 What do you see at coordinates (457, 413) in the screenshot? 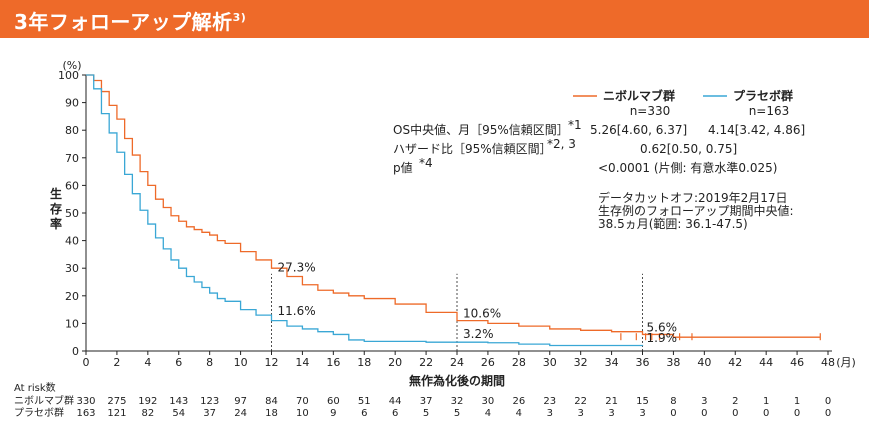
I see `at-risk-value: 5` at bounding box center [457, 413].